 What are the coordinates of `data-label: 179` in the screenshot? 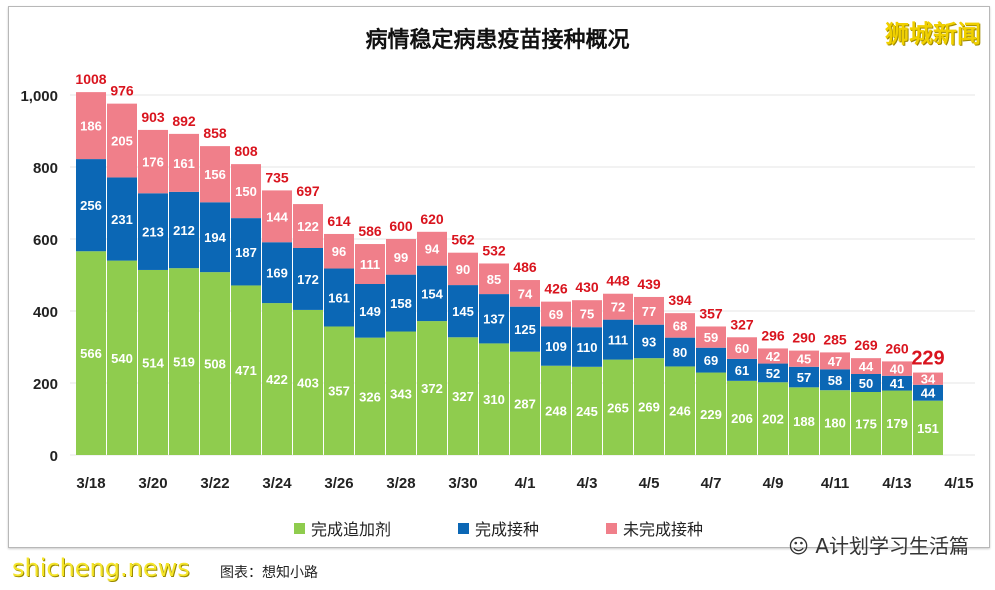 It's located at (897, 423).